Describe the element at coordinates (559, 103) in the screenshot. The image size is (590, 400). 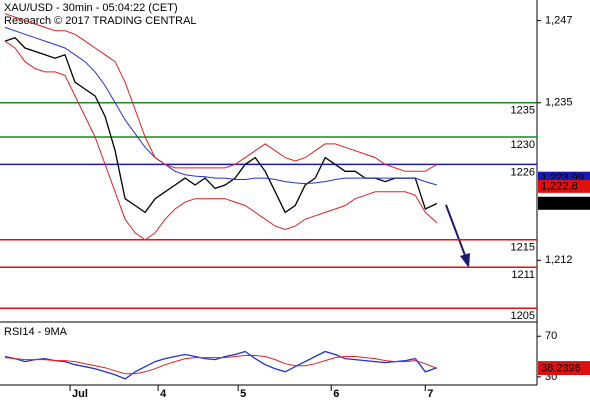
I see `y-tick-label: 1,235` at that location.